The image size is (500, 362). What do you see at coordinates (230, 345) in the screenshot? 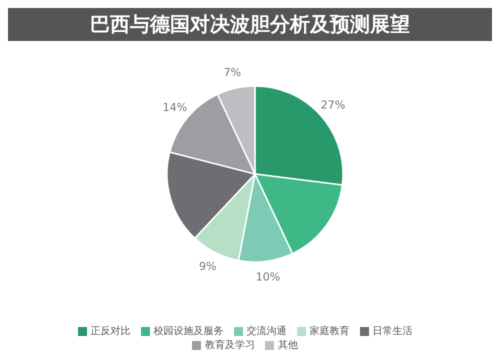
I see `legend-label: 教育及学习` at bounding box center [230, 345].